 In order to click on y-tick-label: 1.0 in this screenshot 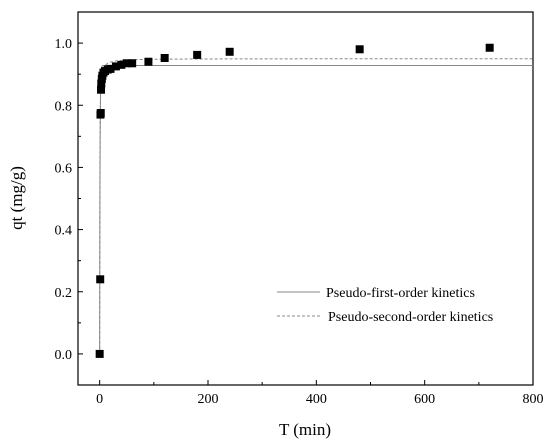, I will do `click(64, 44)`.